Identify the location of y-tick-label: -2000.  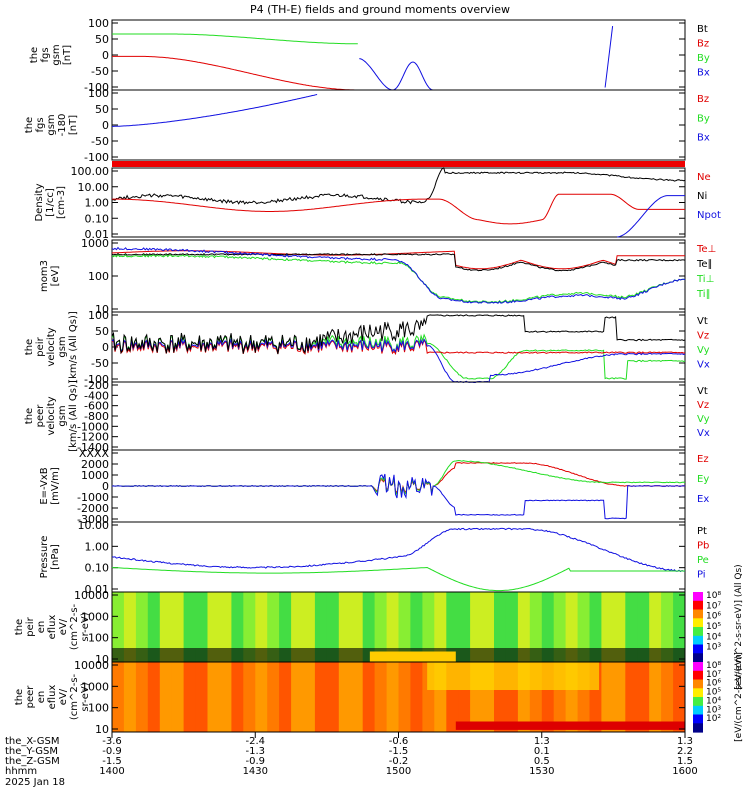
(93, 508).